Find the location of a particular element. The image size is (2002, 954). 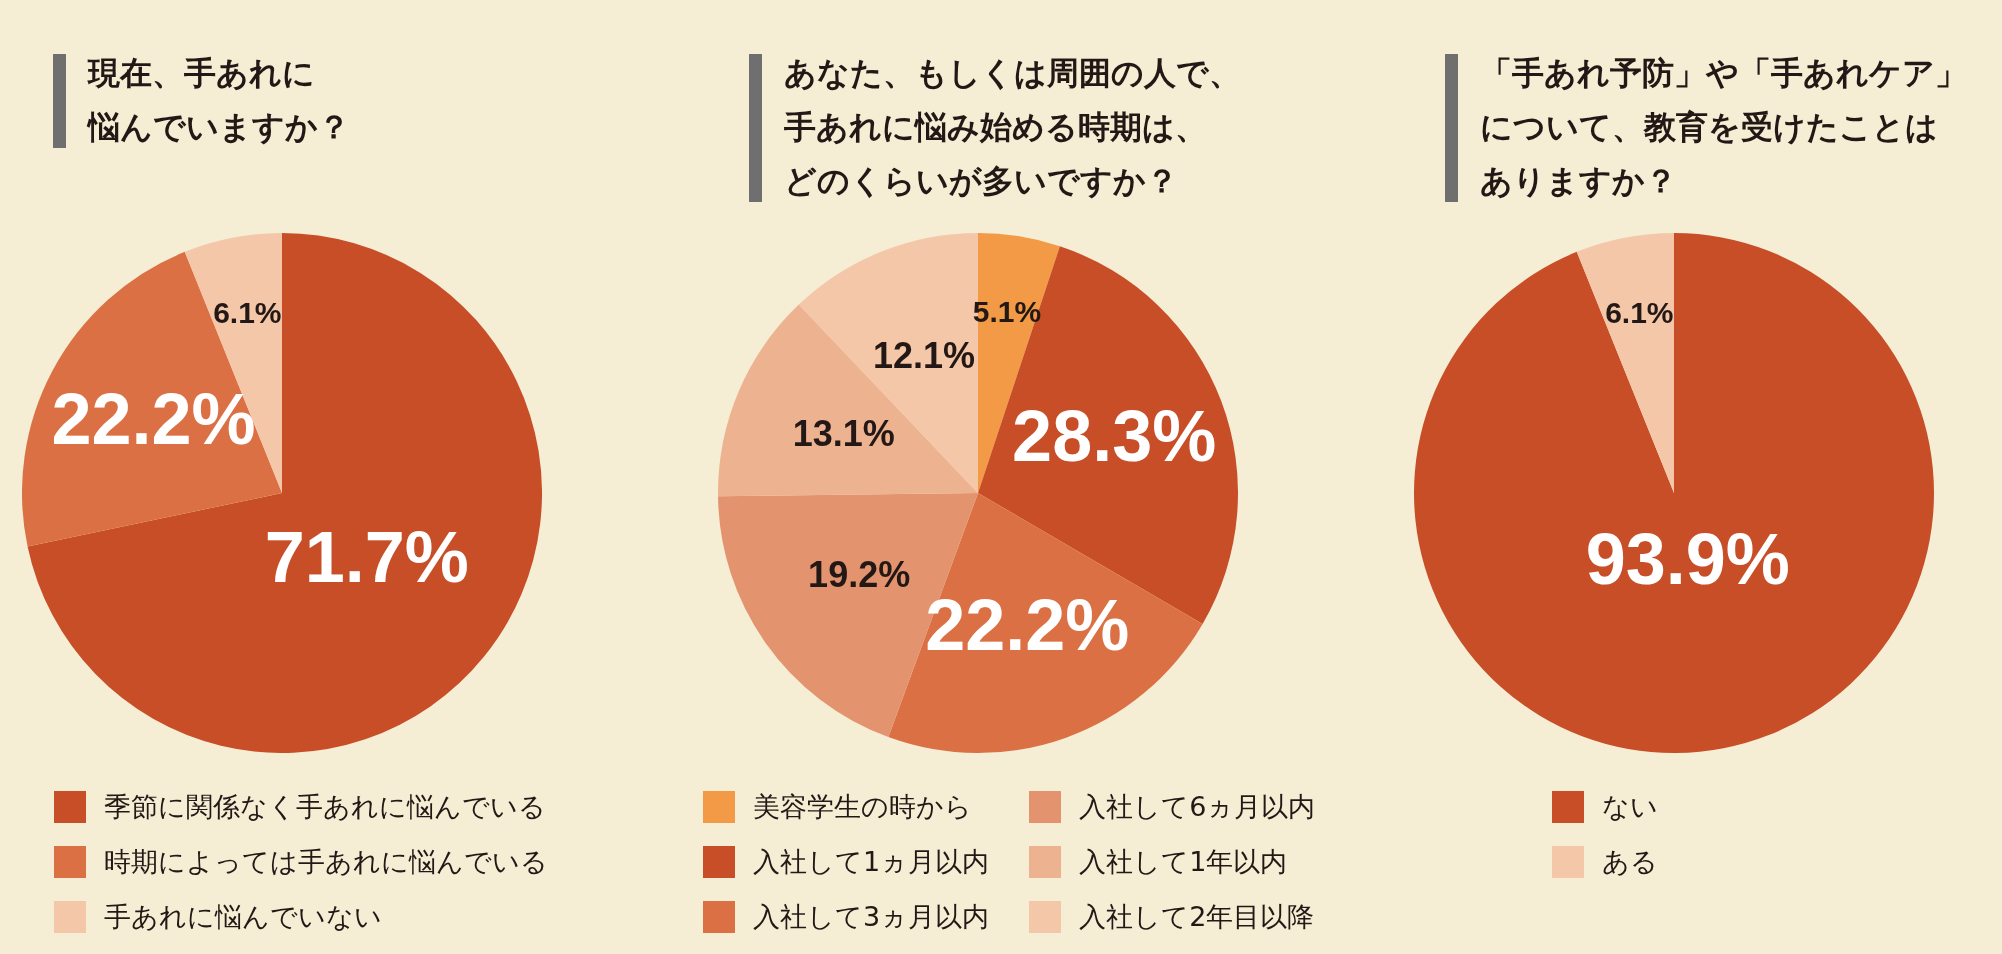

data-label: 13.1% is located at coordinates (843, 434).